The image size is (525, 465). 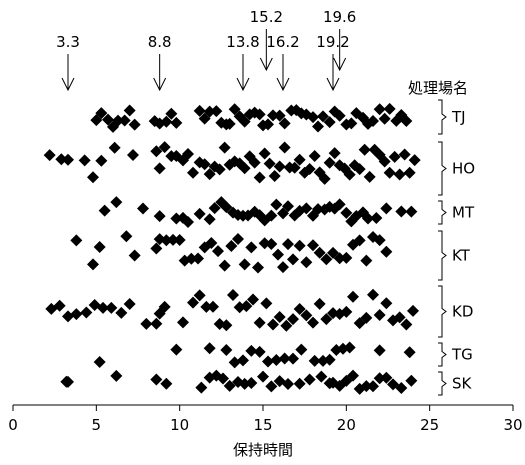 I want to click on group-label: TG, so click(x=462, y=355).